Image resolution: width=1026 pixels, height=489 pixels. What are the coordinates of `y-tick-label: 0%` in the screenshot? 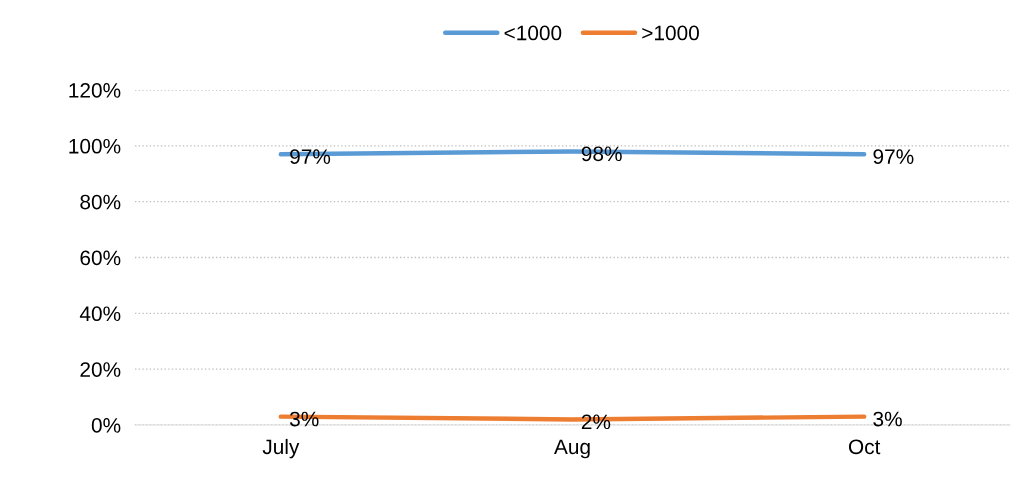 It's located at (106, 425).